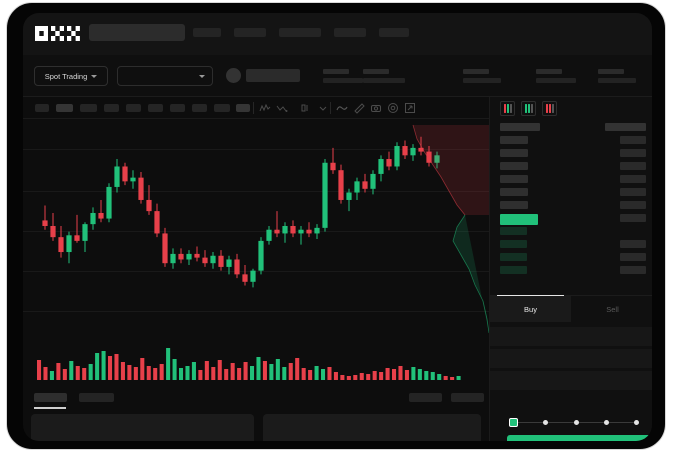  I want to click on tf-30m, so click(111, 108).